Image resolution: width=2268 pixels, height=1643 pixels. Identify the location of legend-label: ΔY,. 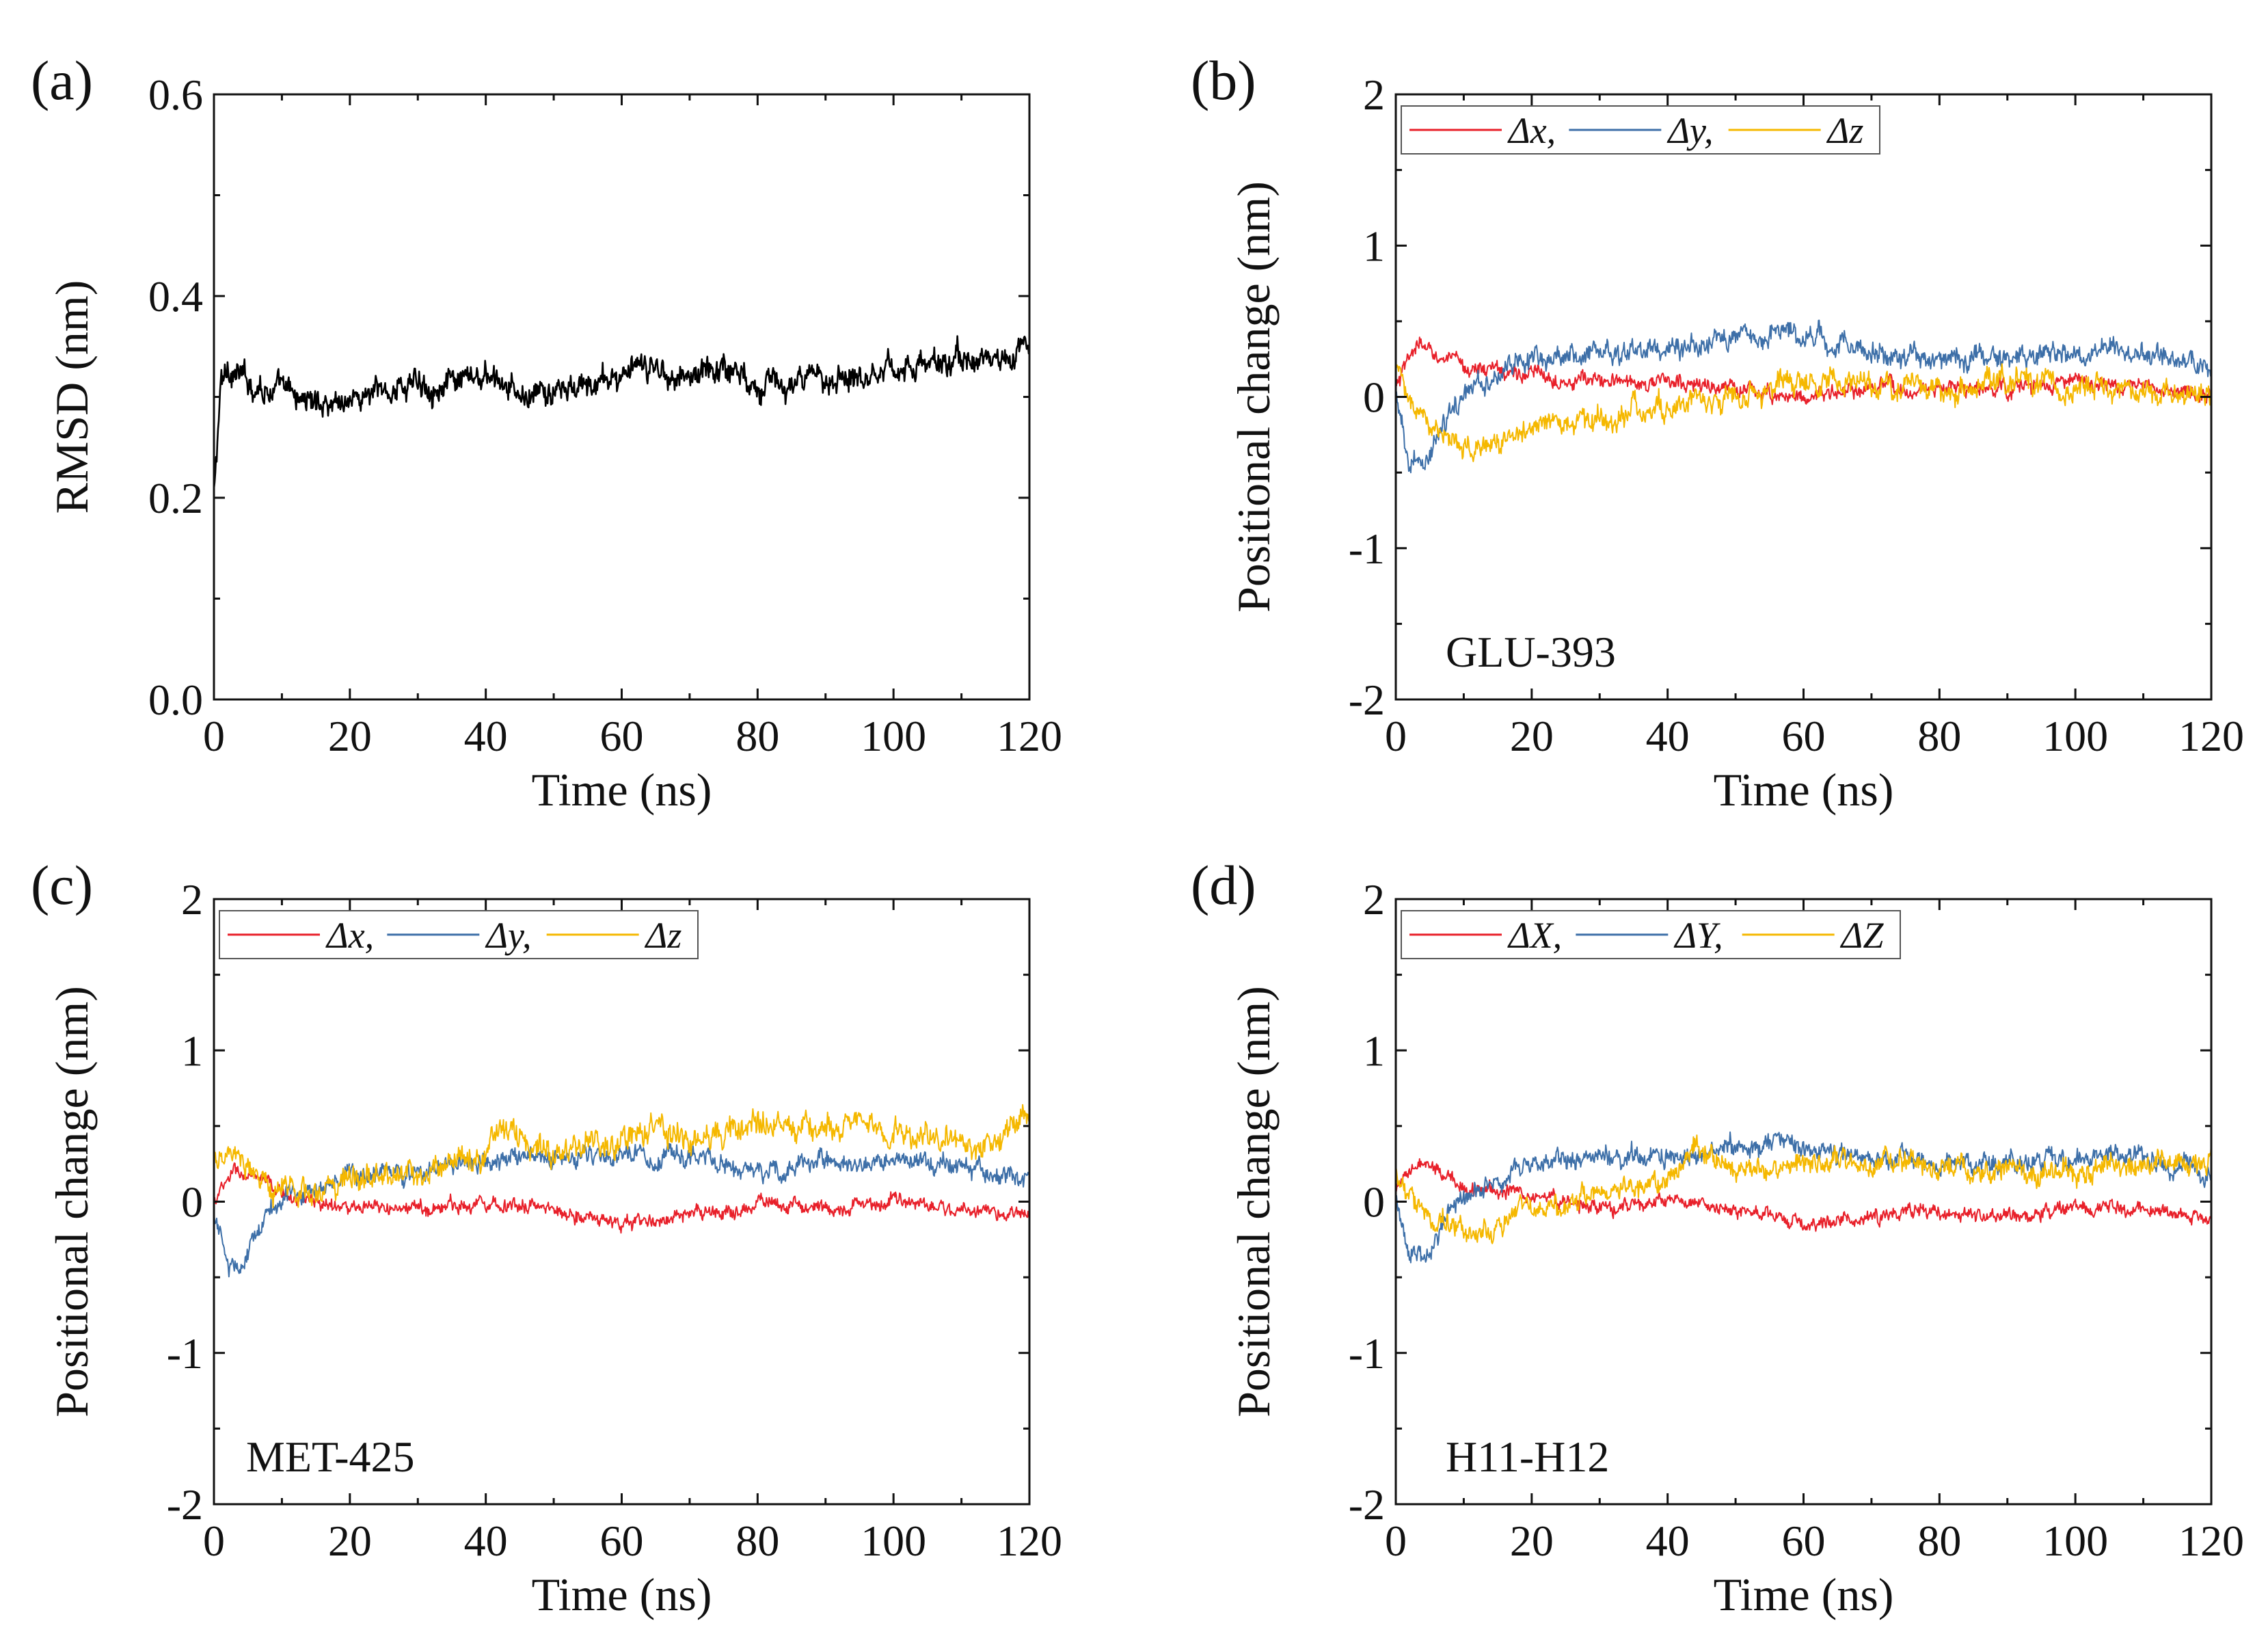
(1698, 935).